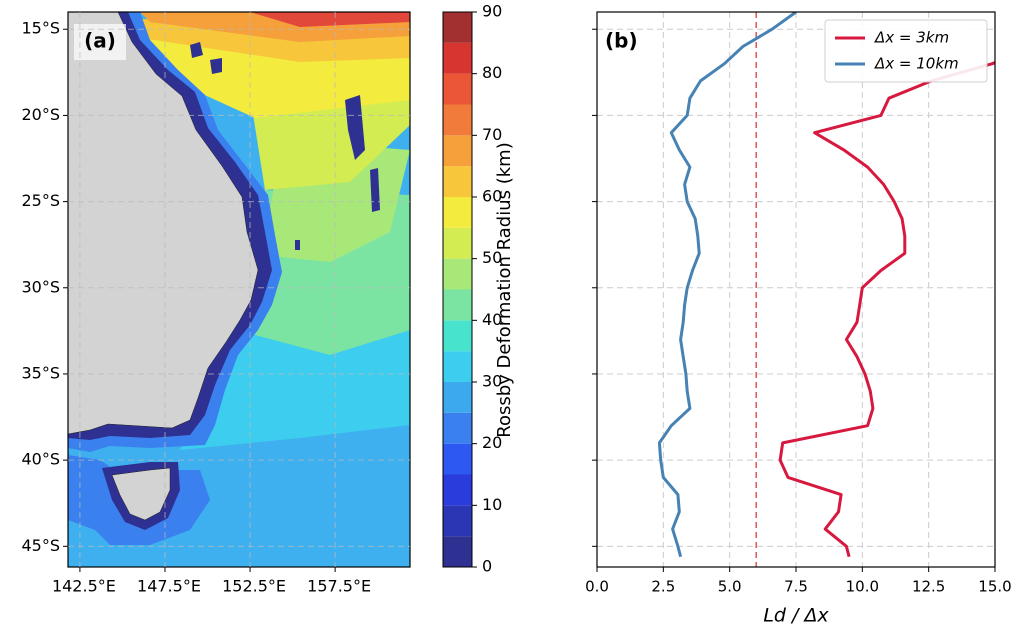  What do you see at coordinates (862, 587) in the screenshot?
I see `x-tick-label: 10.0` at bounding box center [862, 587].